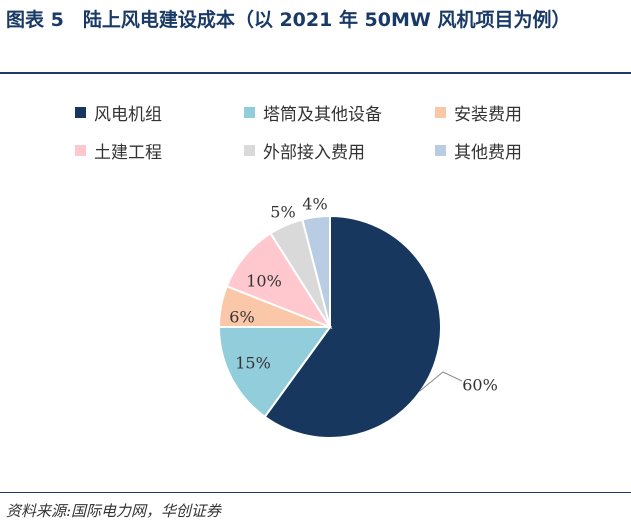  Describe the element at coordinates (441, 381) in the screenshot. I see `leader-line` at that location.